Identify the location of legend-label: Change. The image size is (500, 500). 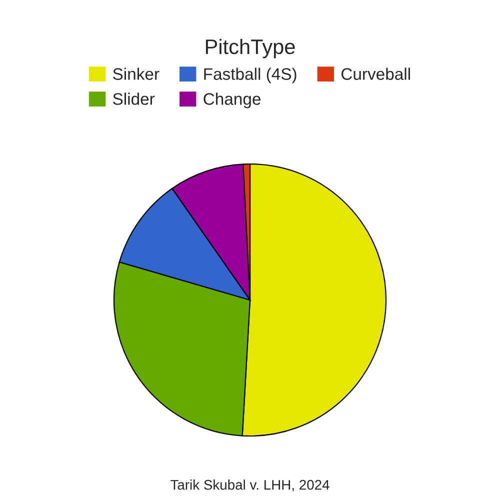
(232, 100).